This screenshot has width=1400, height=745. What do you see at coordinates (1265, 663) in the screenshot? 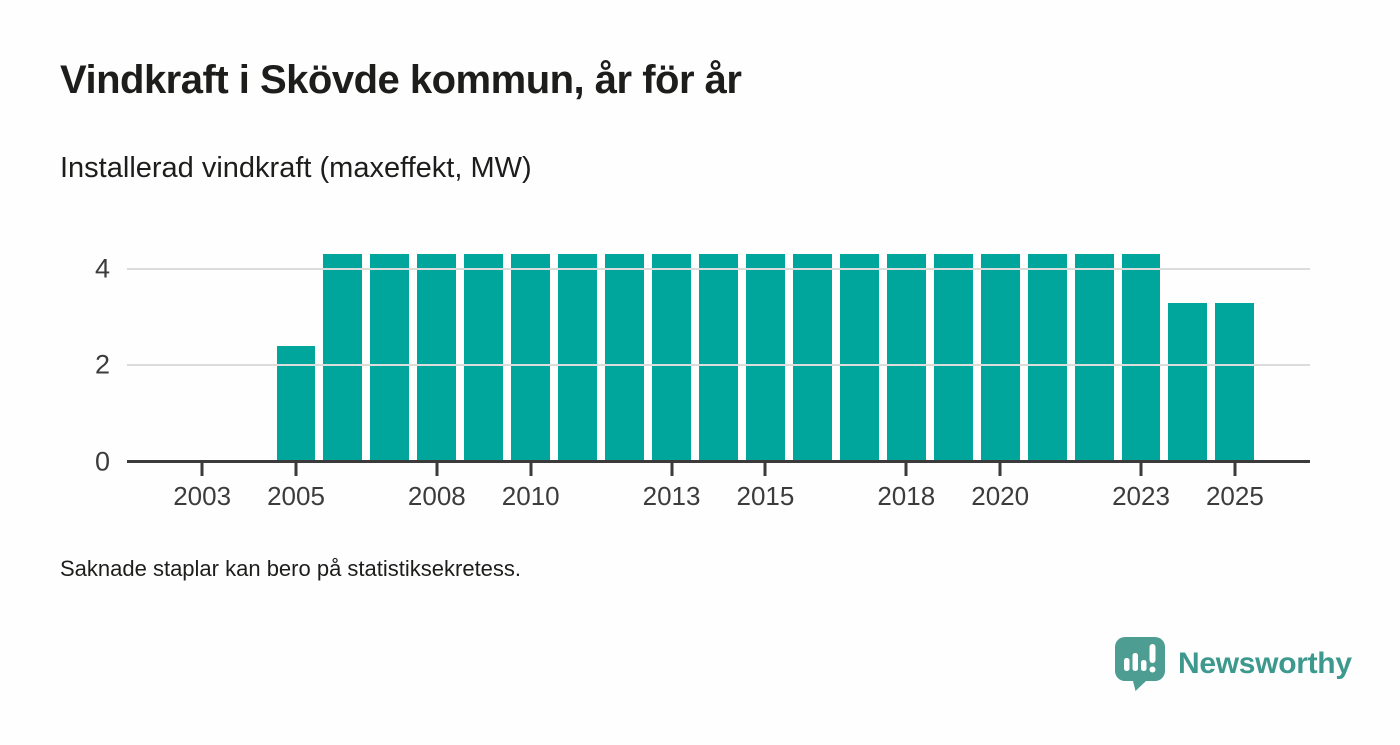
I see `newsworthy-wordmark: Newsworthy` at bounding box center [1265, 663].